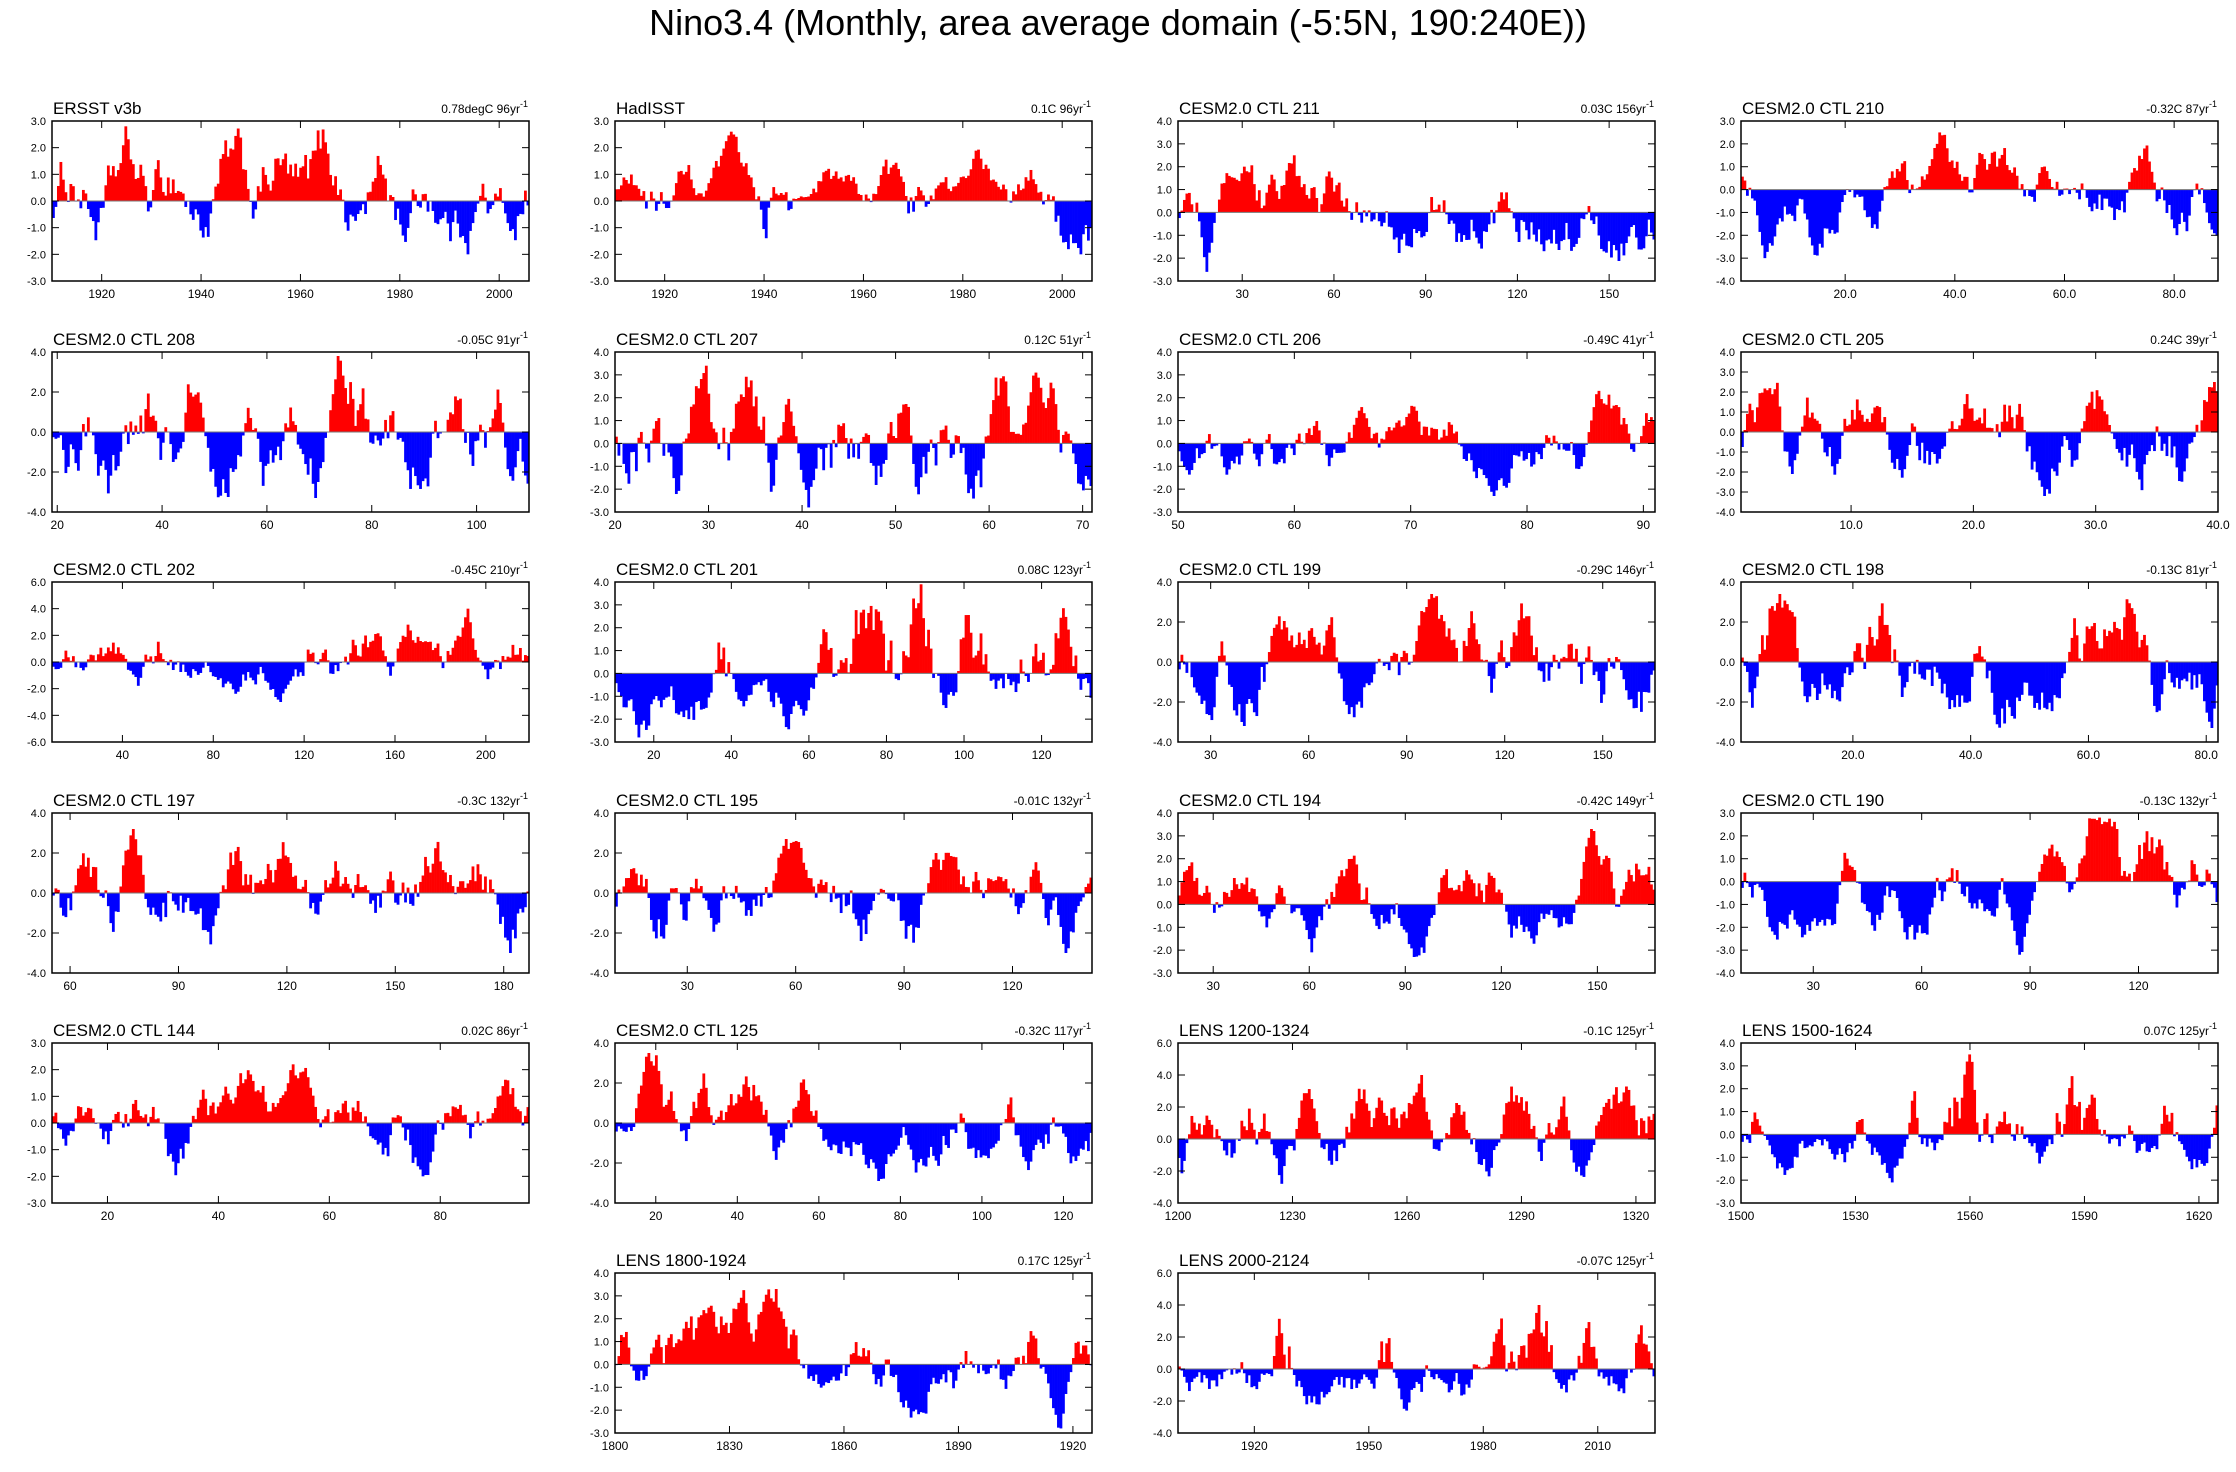 The height and width of the screenshot is (1472, 2236). Describe the element at coordinates (108, 1216) in the screenshot. I see `x-tick-label: 20` at that location.